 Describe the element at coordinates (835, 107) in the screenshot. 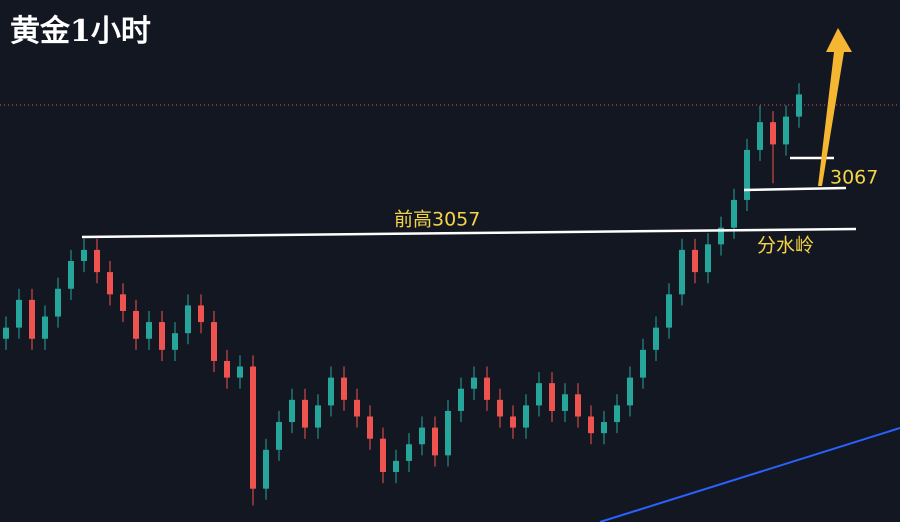

I see `arrow` at that location.